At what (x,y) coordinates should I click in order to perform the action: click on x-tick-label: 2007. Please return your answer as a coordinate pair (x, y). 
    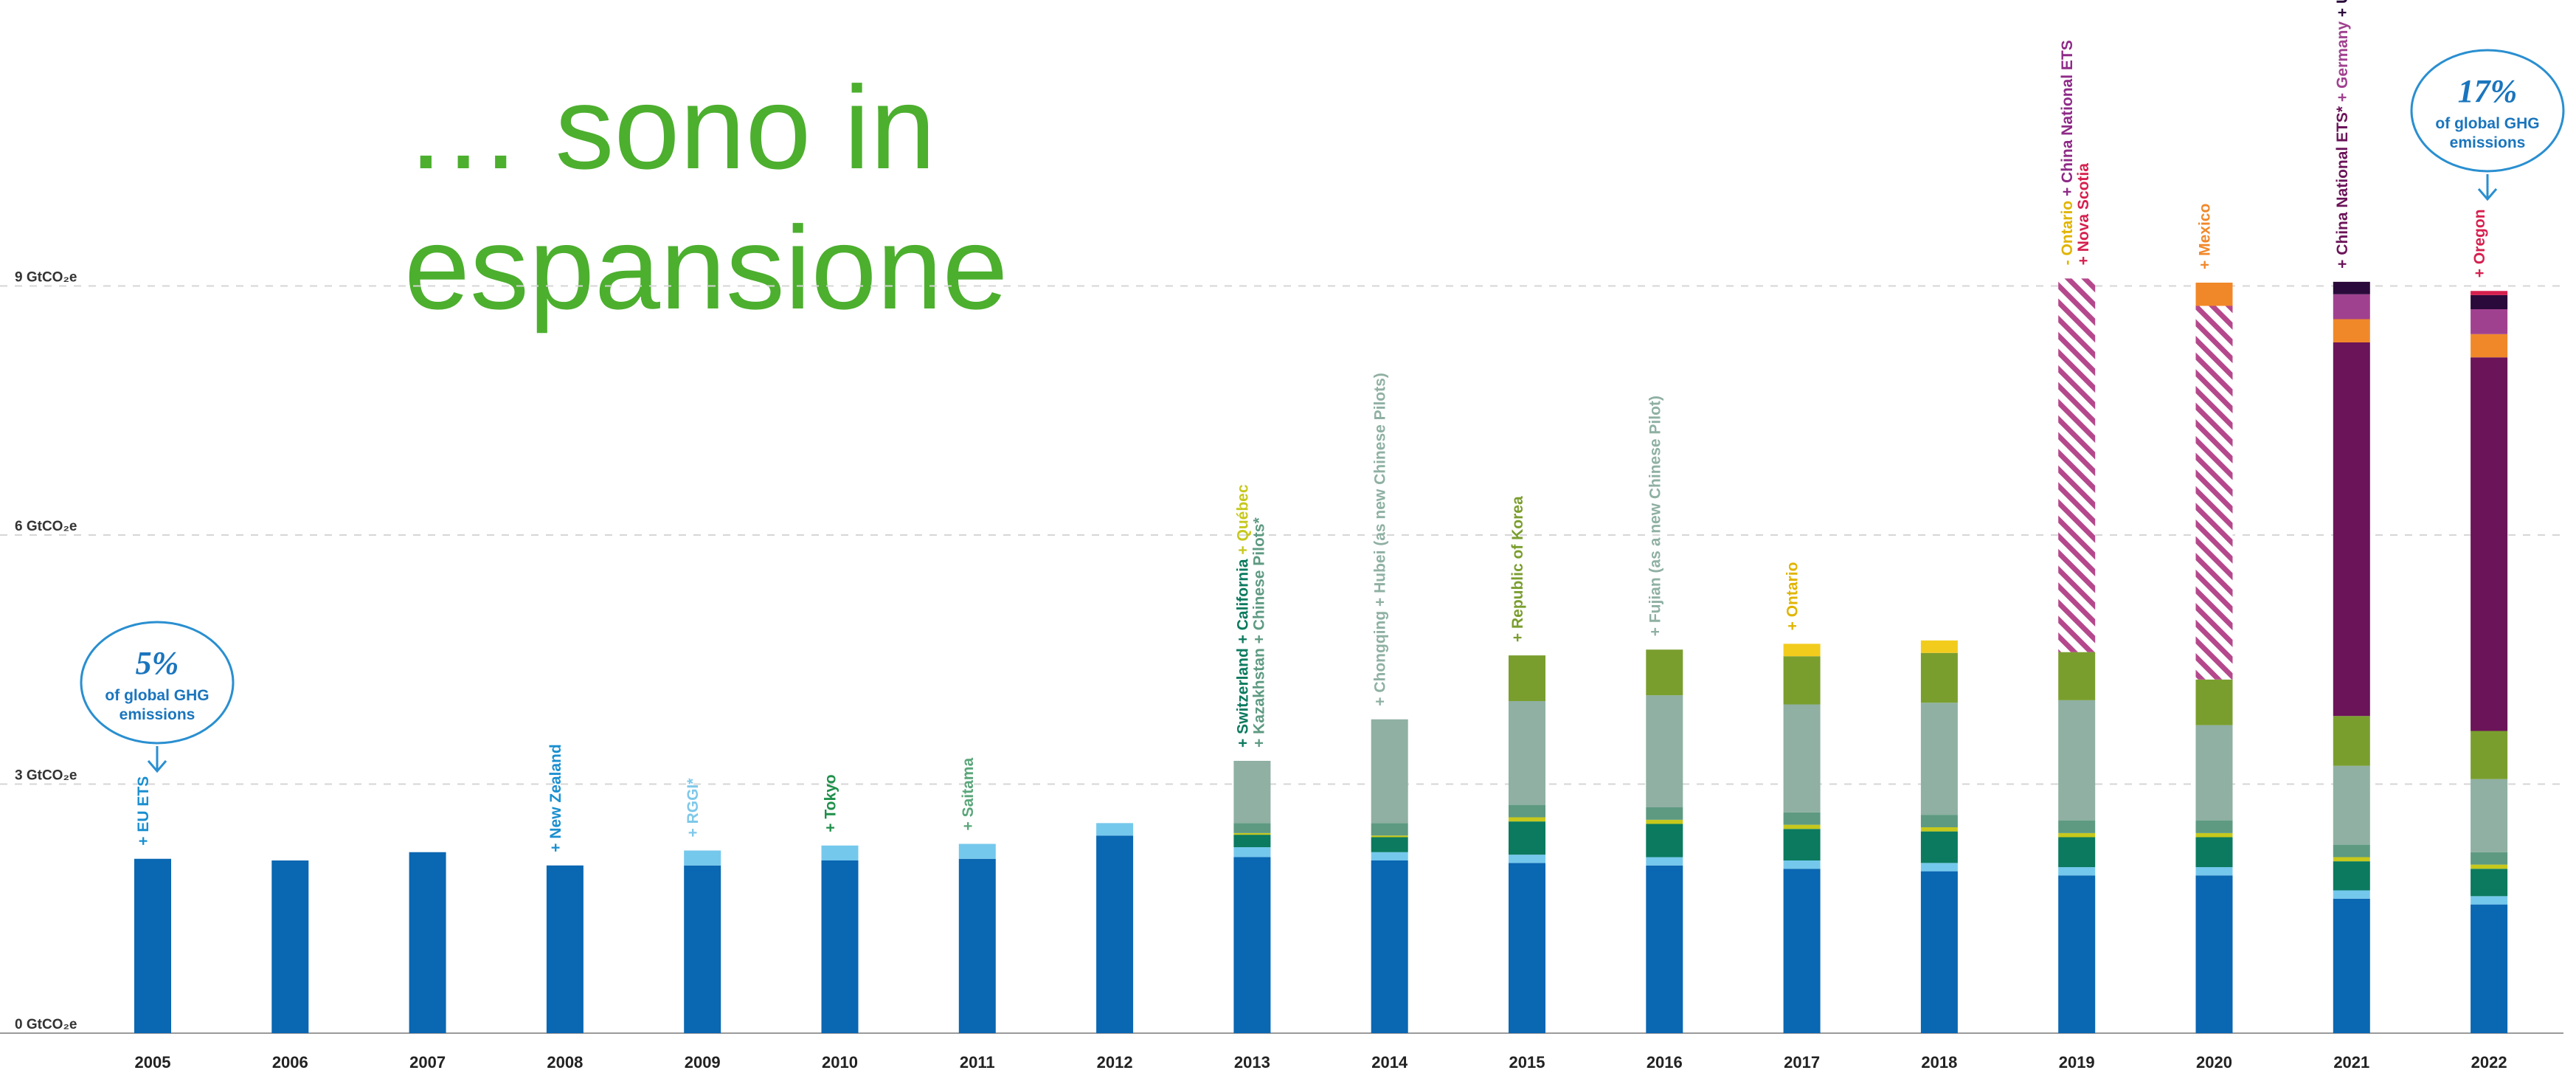
    Looking at the image, I should click on (427, 1062).